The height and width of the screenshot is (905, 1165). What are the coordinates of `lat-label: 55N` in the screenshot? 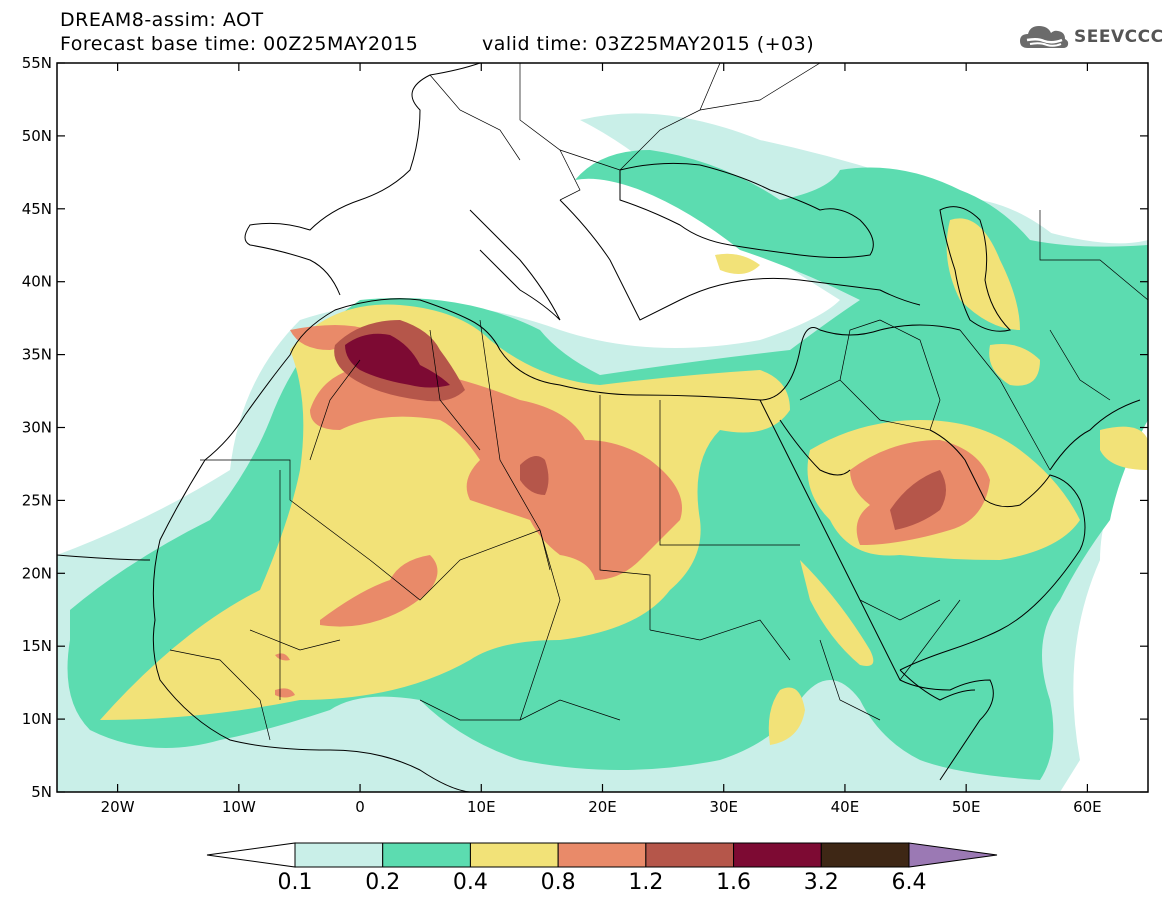 It's located at (37, 63).